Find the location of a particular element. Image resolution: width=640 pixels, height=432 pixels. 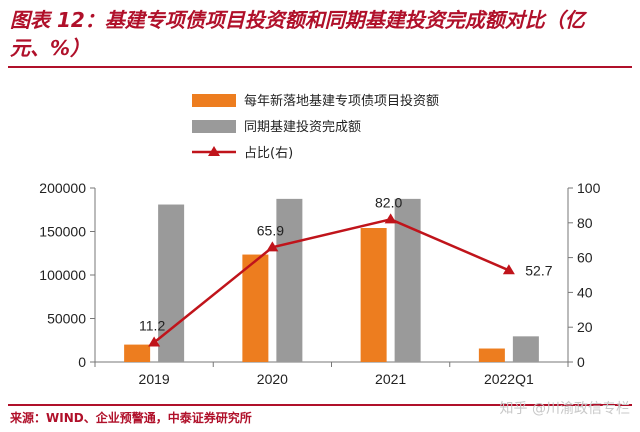

ratio-data-label: 65.9 is located at coordinates (270, 230).